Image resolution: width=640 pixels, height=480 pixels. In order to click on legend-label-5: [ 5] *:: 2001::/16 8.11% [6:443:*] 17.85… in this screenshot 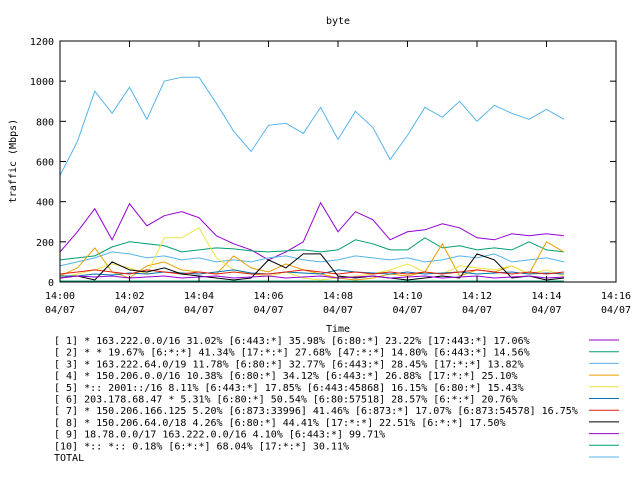, I will do `click(289, 388)`.